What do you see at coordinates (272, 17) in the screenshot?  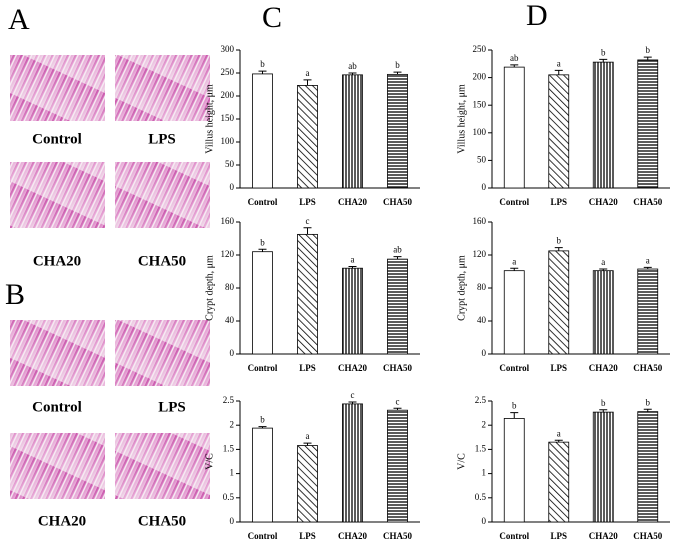 I see `panel-label: C` at bounding box center [272, 17].